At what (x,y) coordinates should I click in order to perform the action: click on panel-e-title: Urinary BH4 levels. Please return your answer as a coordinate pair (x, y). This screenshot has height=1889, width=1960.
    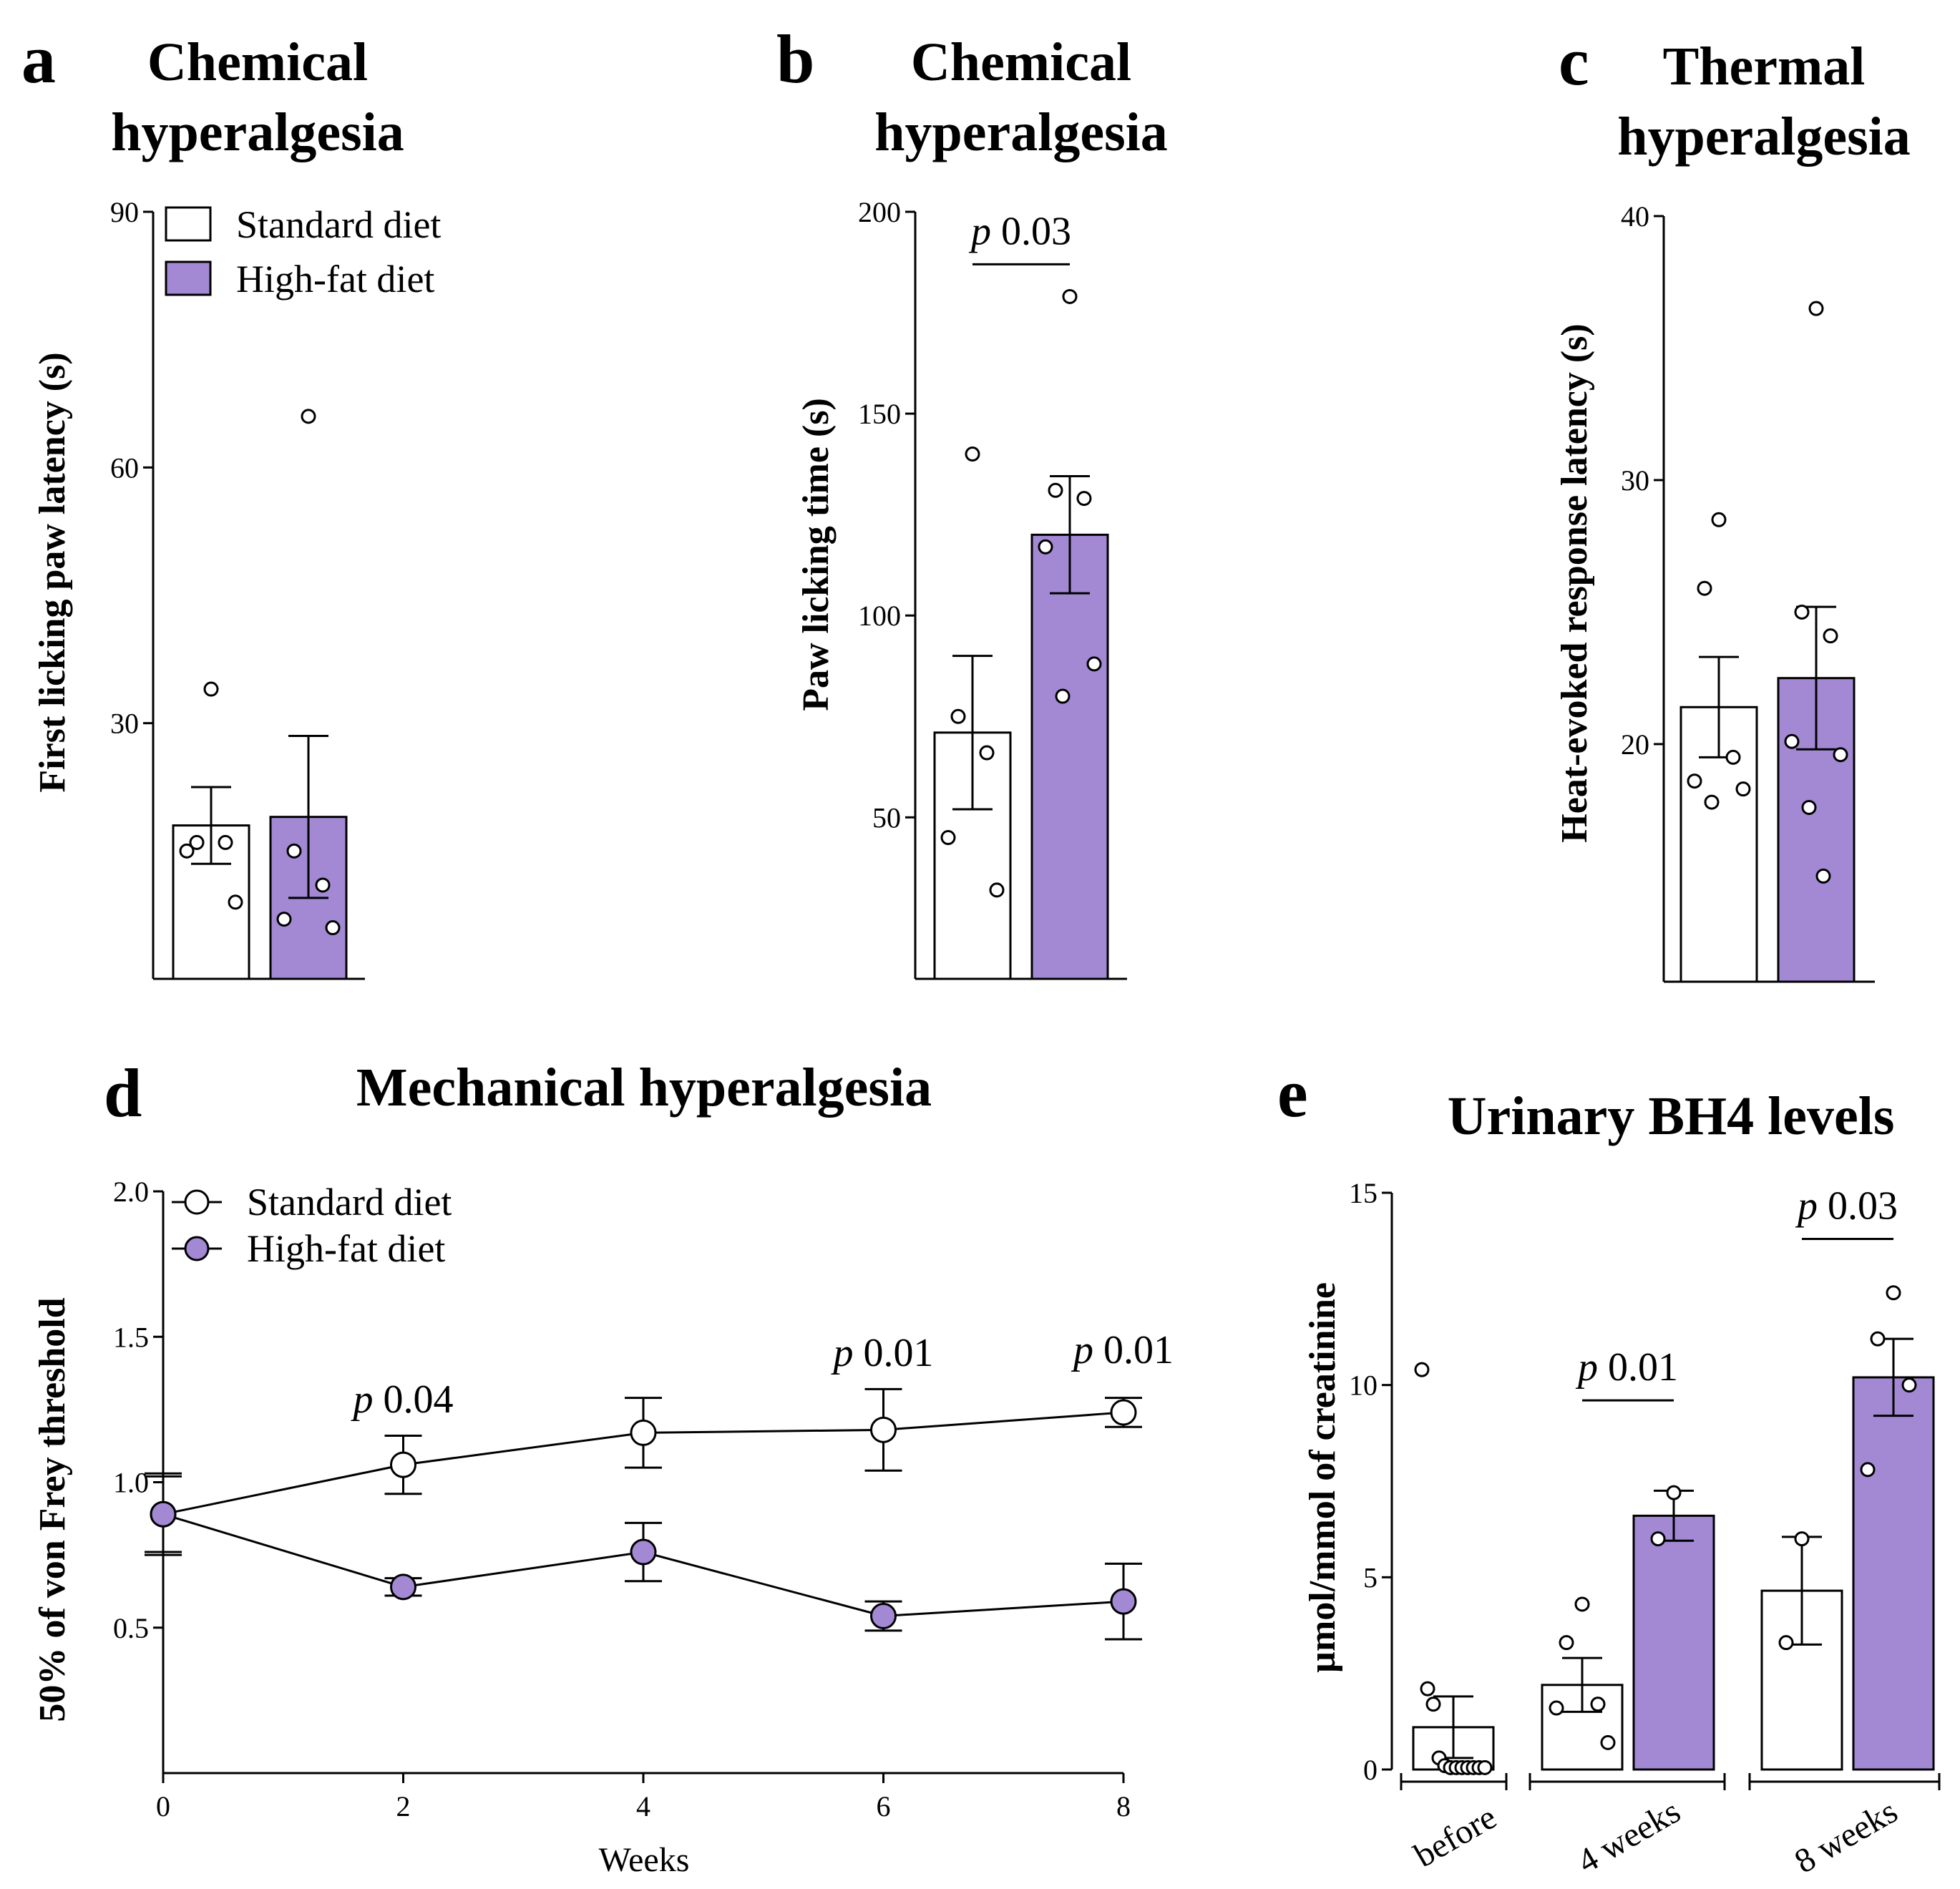
    Looking at the image, I should click on (1671, 1116).